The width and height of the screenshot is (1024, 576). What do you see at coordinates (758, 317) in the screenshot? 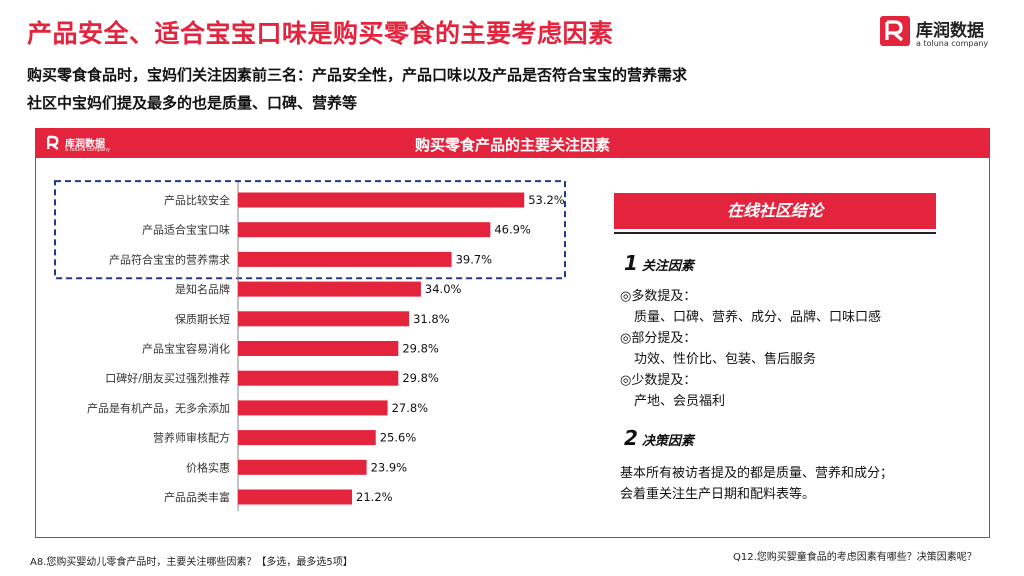
I see `s1-many-items: 质量、口碑、营养、成分、品牌、口味口感` at bounding box center [758, 317].